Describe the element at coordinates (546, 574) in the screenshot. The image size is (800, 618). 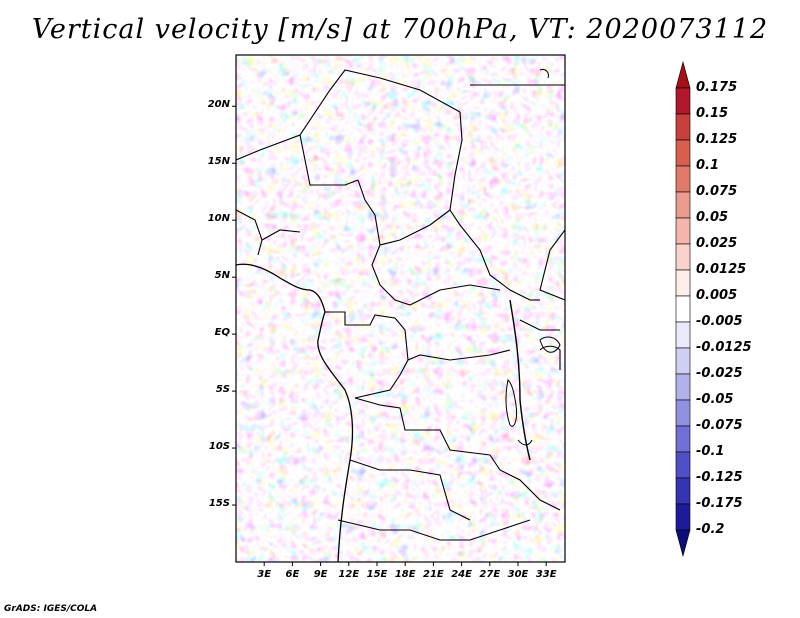
I see `lon-label-33e: 33E` at that location.